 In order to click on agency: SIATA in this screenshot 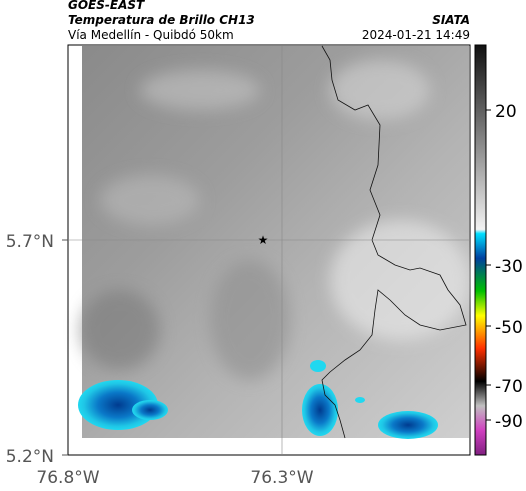, I will do `click(451, 20)`.